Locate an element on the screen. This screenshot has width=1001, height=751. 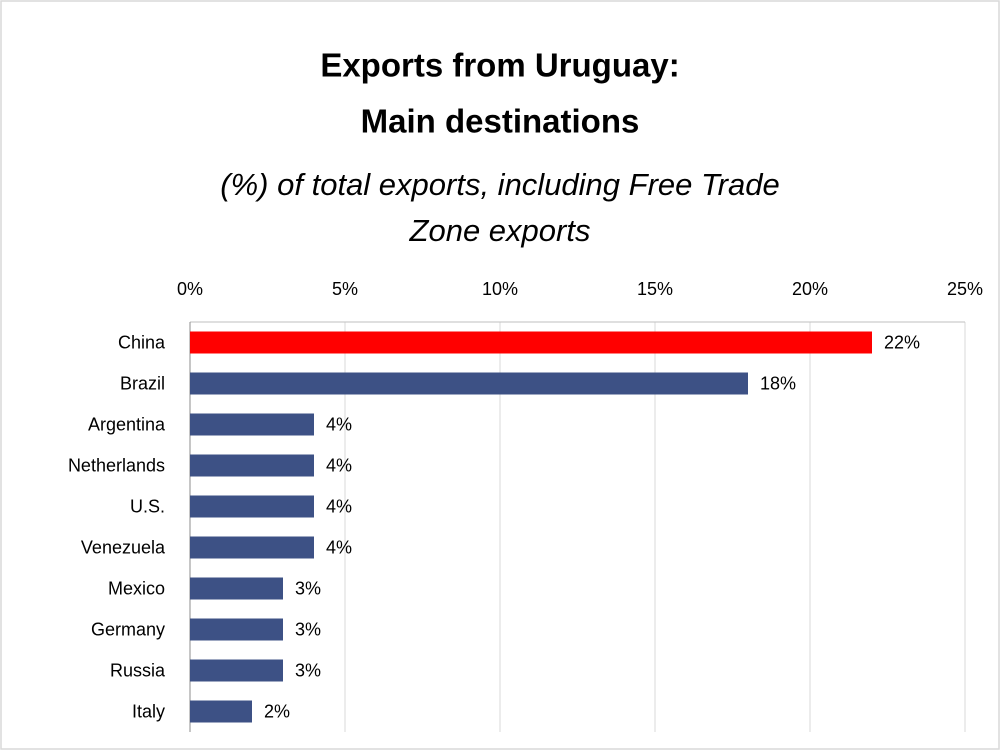
chart-title: Main destinations is located at coordinates (500, 121).